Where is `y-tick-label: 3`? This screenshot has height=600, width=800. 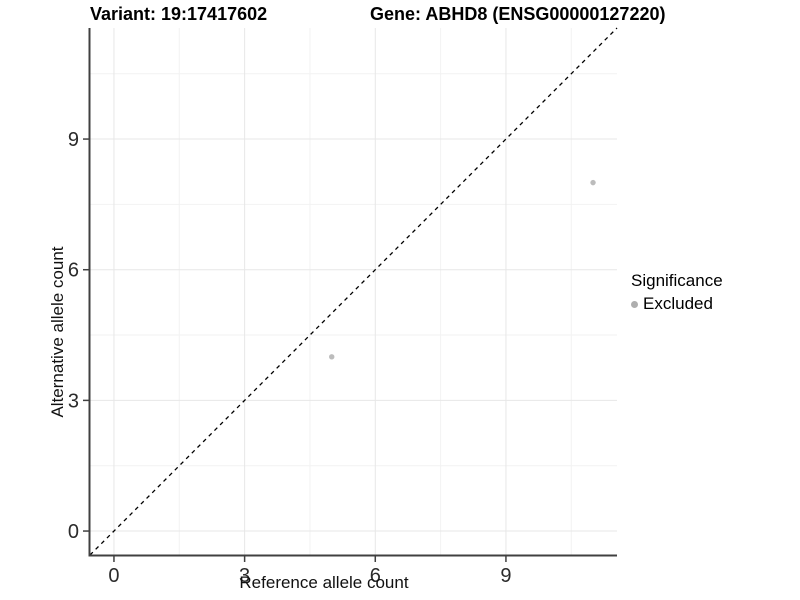 y-tick-label: 3 is located at coordinates (73, 401).